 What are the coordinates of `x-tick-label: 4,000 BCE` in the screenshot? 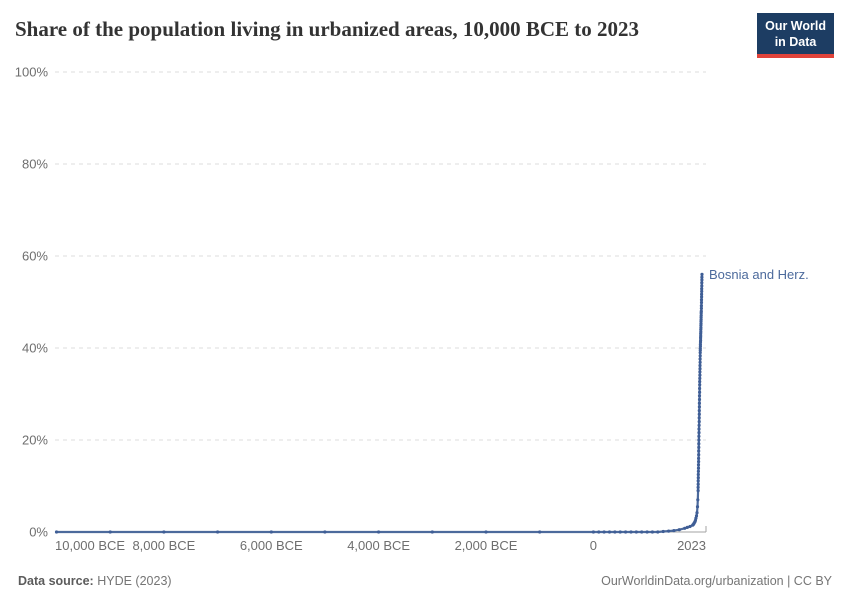 It's located at (378, 545).